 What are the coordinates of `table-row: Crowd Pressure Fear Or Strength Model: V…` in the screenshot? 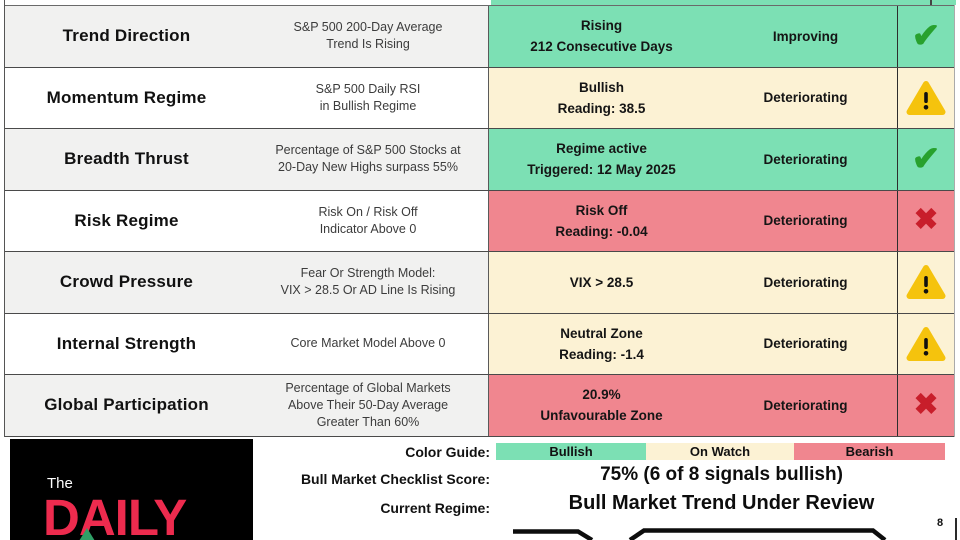 It's located at (479, 283).